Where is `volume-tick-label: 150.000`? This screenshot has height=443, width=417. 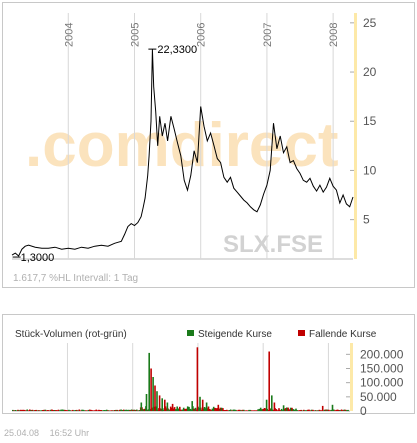 volume-tick-label: 150.000 is located at coordinates (382, 369).